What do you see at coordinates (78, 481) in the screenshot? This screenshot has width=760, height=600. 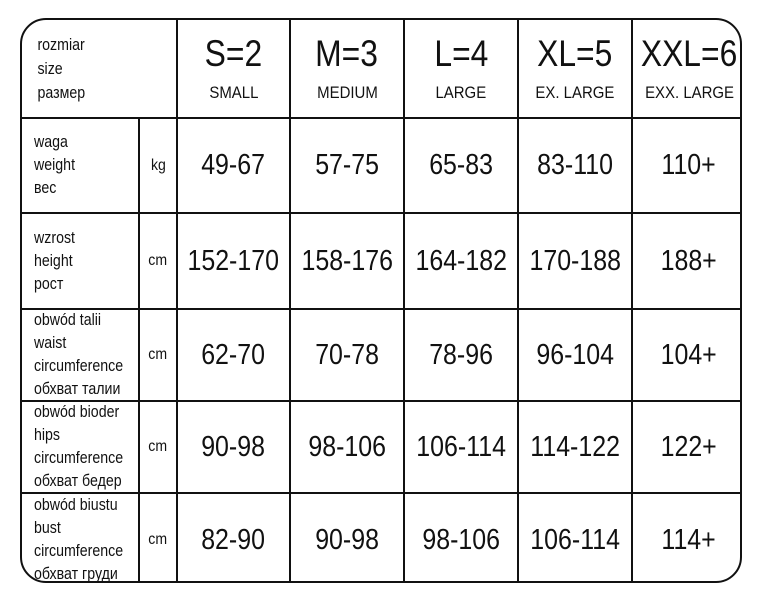 I see `row-label-line: обхват бедер` at bounding box center [78, 481].